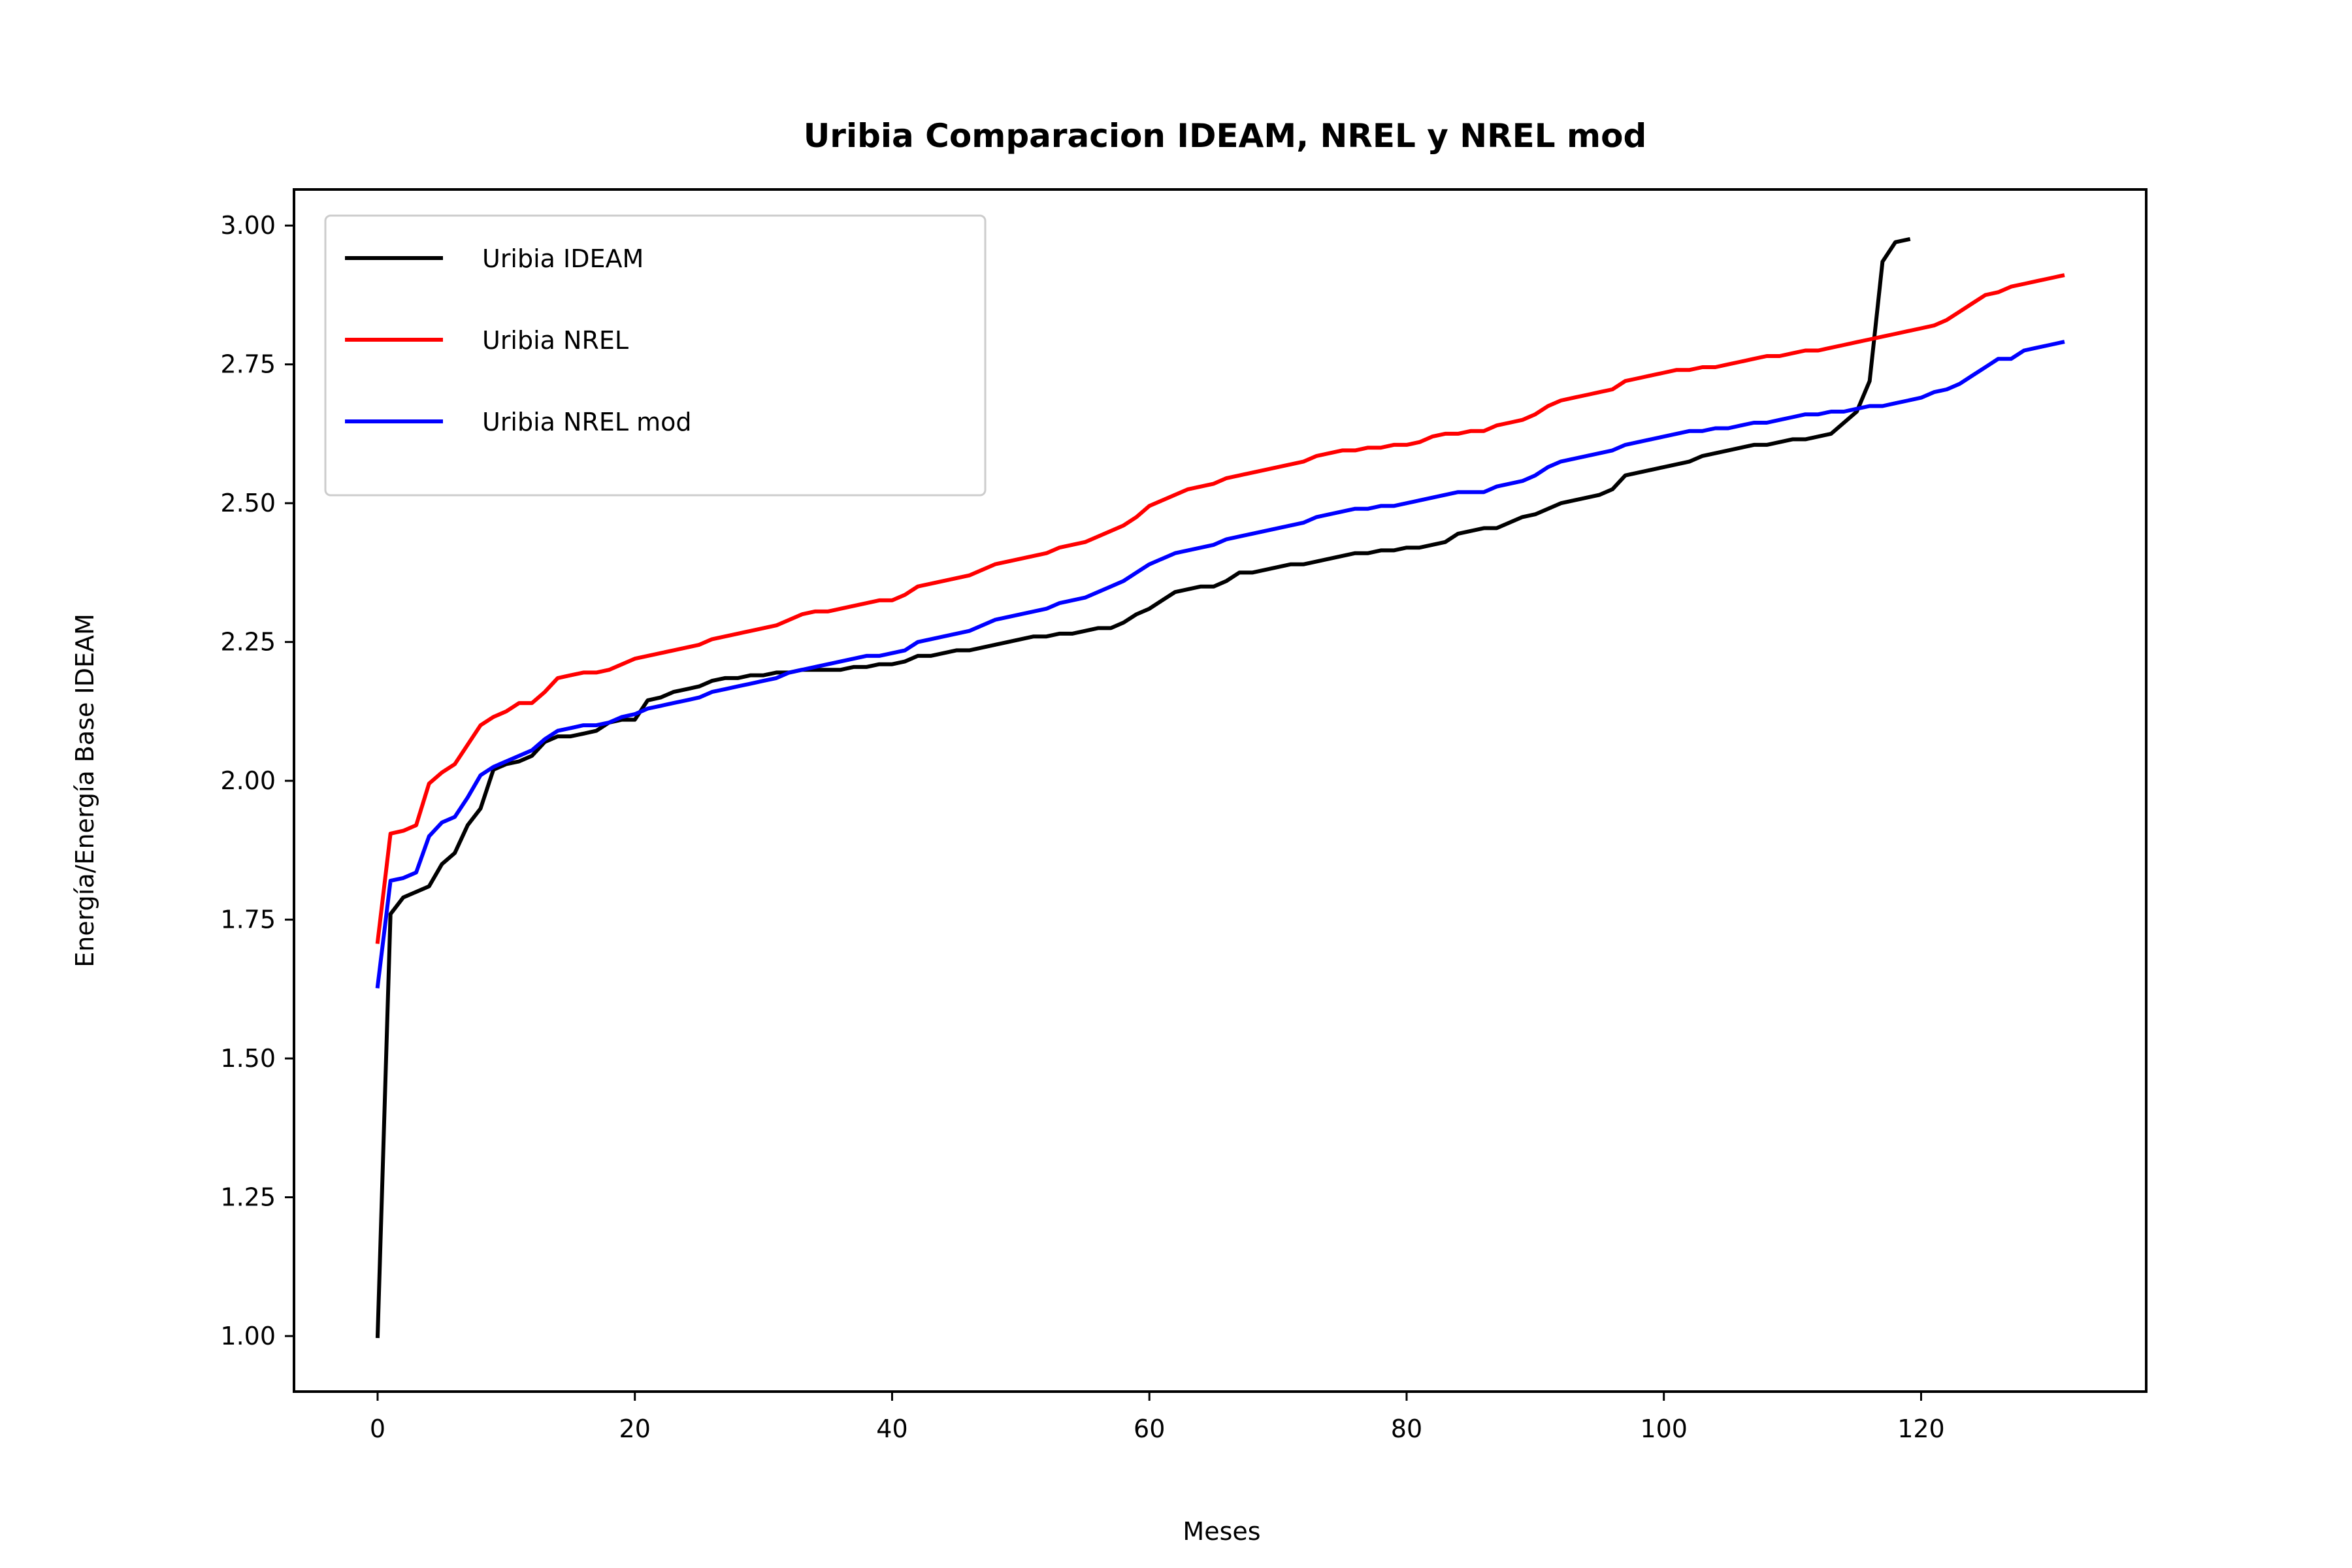 Image resolution: width=2352 pixels, height=1568 pixels. What do you see at coordinates (1221, 1531) in the screenshot?
I see `x-axis-label: Meses` at bounding box center [1221, 1531].